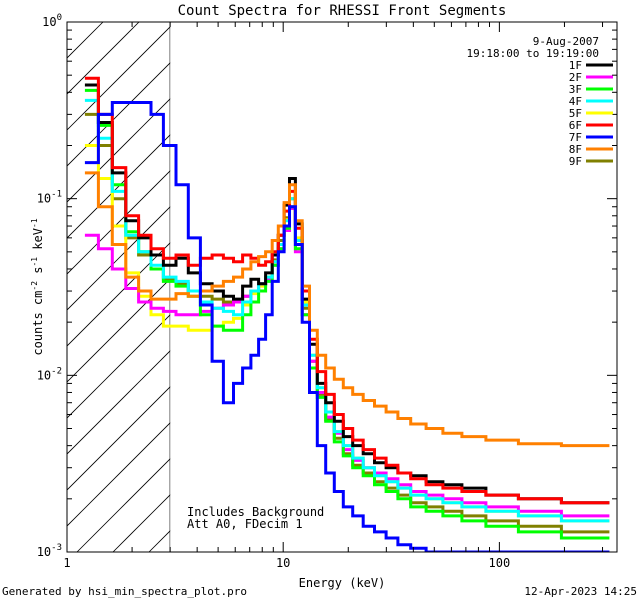  Describe the element at coordinates (575, 113) in the screenshot. I see `legend-label-5F: 5F` at that location.